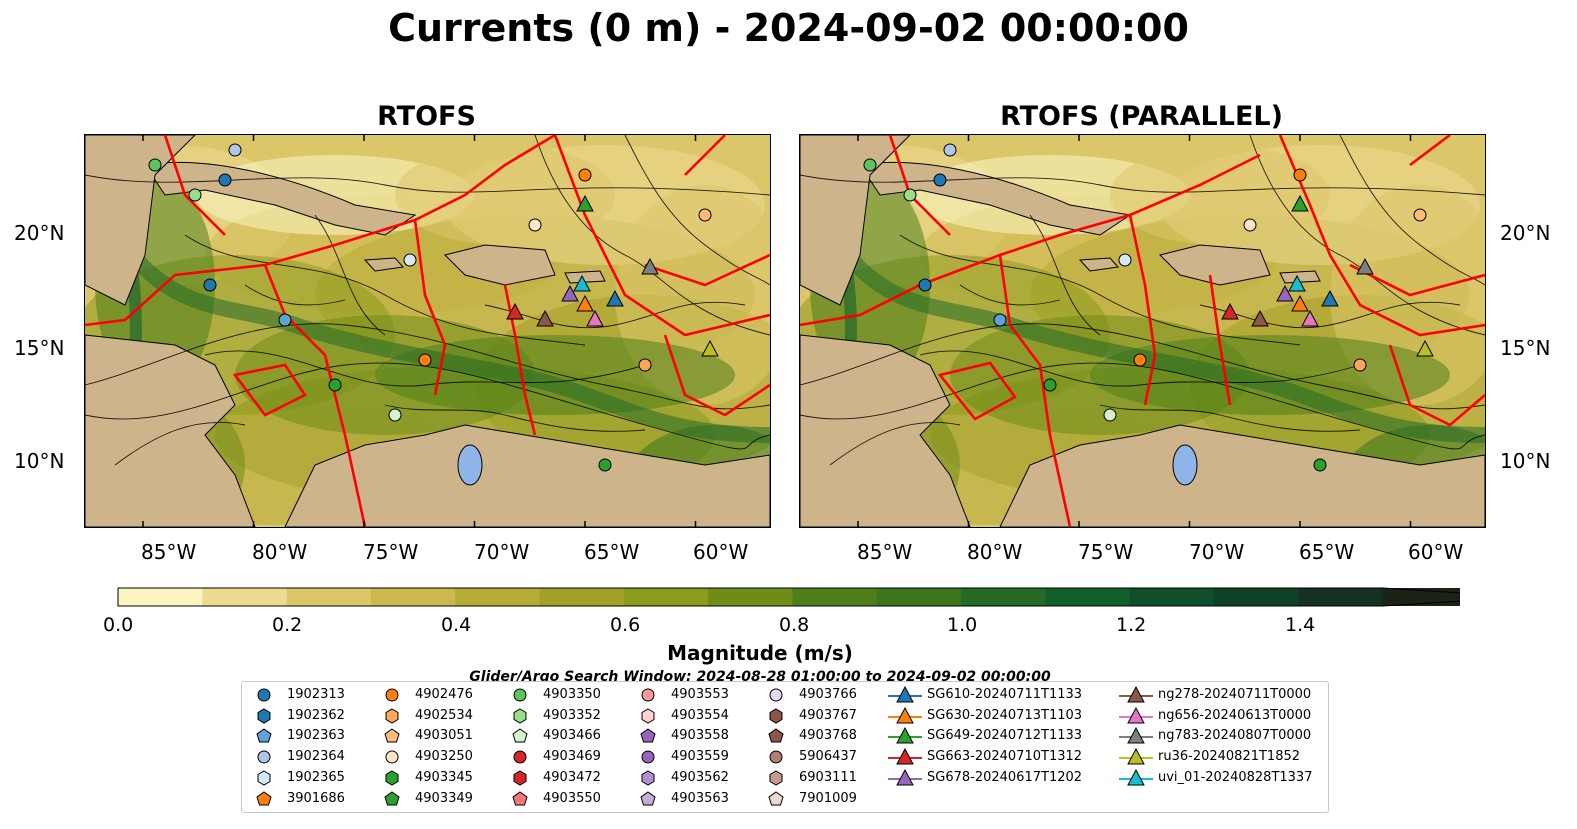 This screenshot has width=1577, height=829. Describe the element at coordinates (391, 552) in the screenshot. I see `lon-label-75w-left: 75°W` at that location.